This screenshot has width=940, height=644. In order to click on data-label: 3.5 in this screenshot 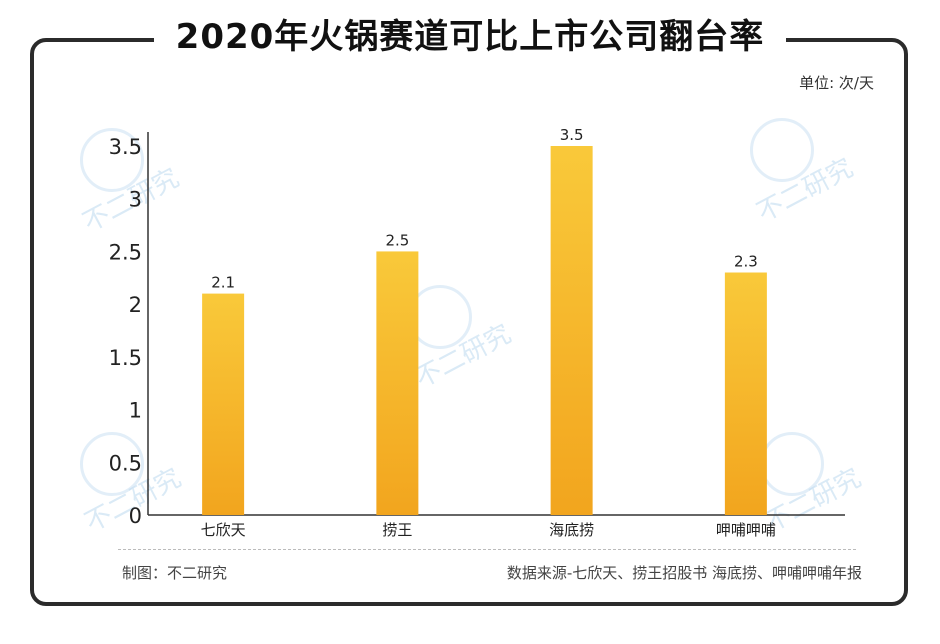, I will do `click(572, 135)`.